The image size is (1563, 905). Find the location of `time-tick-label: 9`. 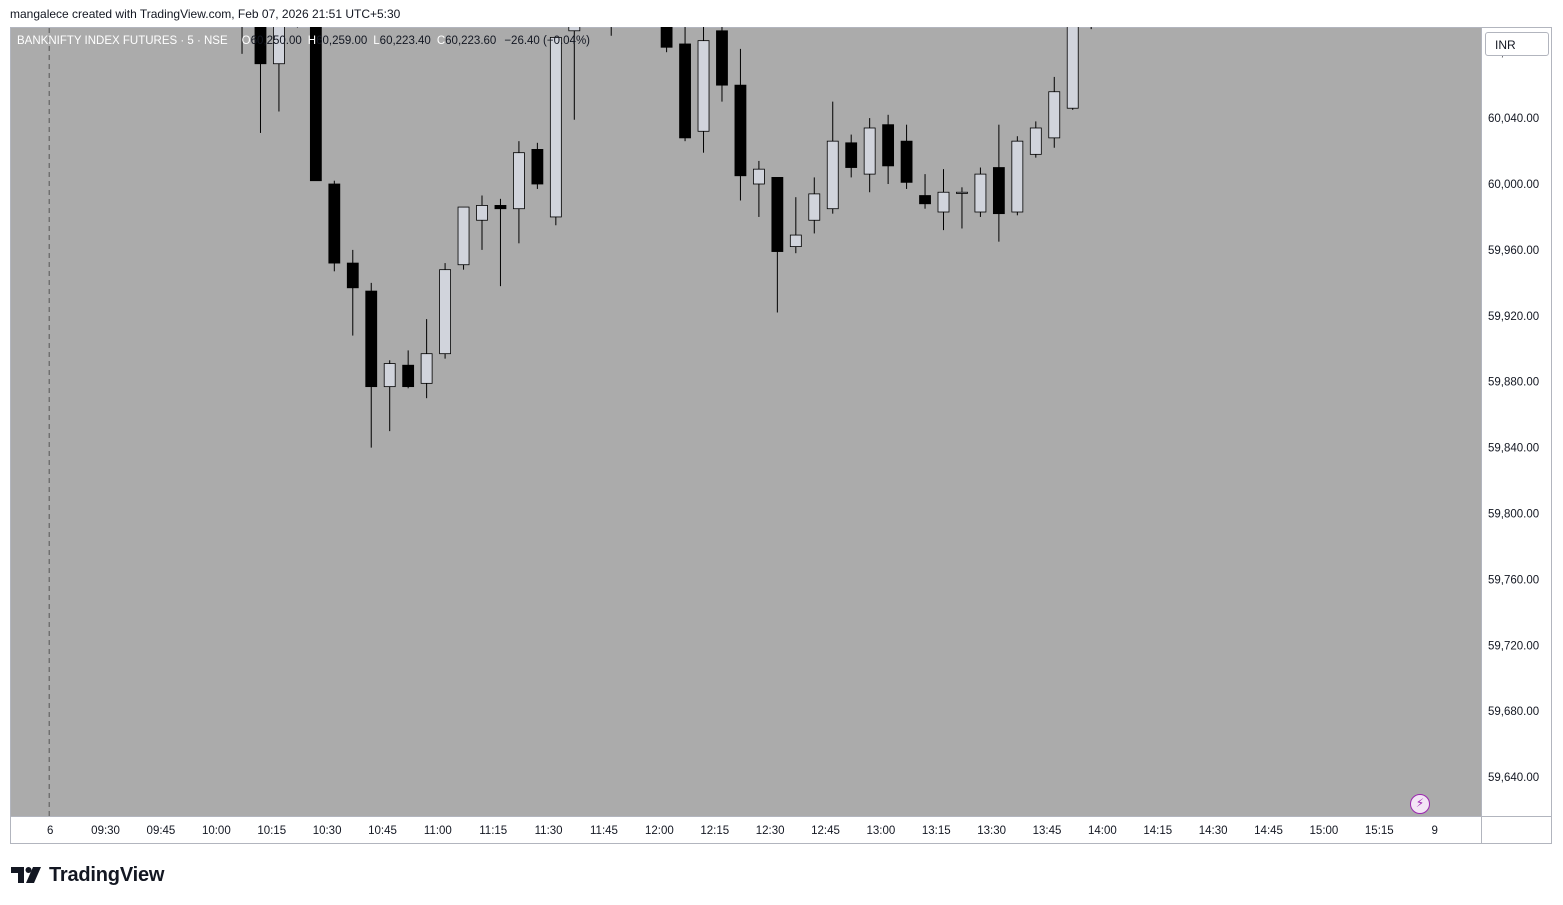

time-tick-label: 9 is located at coordinates (1434, 831).